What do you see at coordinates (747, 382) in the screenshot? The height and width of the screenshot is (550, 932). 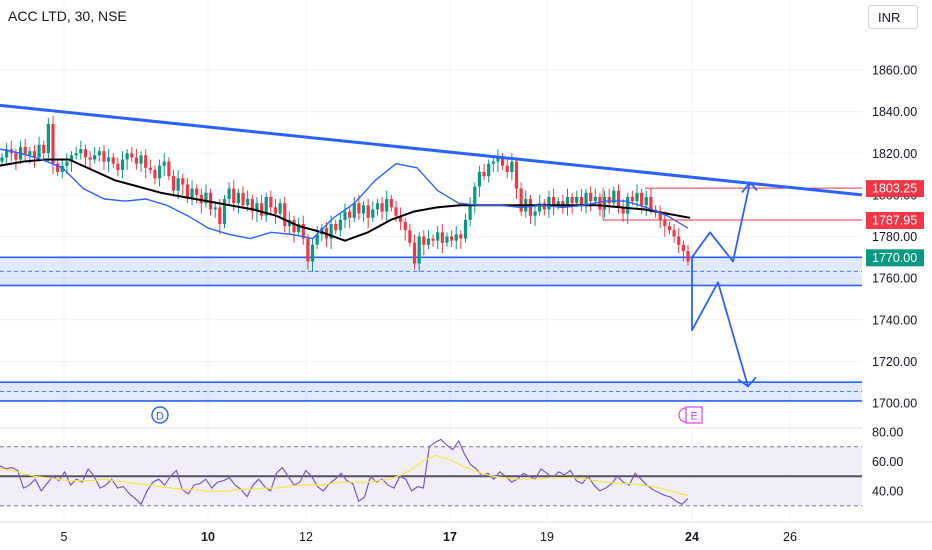 I see `arrowhead-down` at bounding box center [747, 382].